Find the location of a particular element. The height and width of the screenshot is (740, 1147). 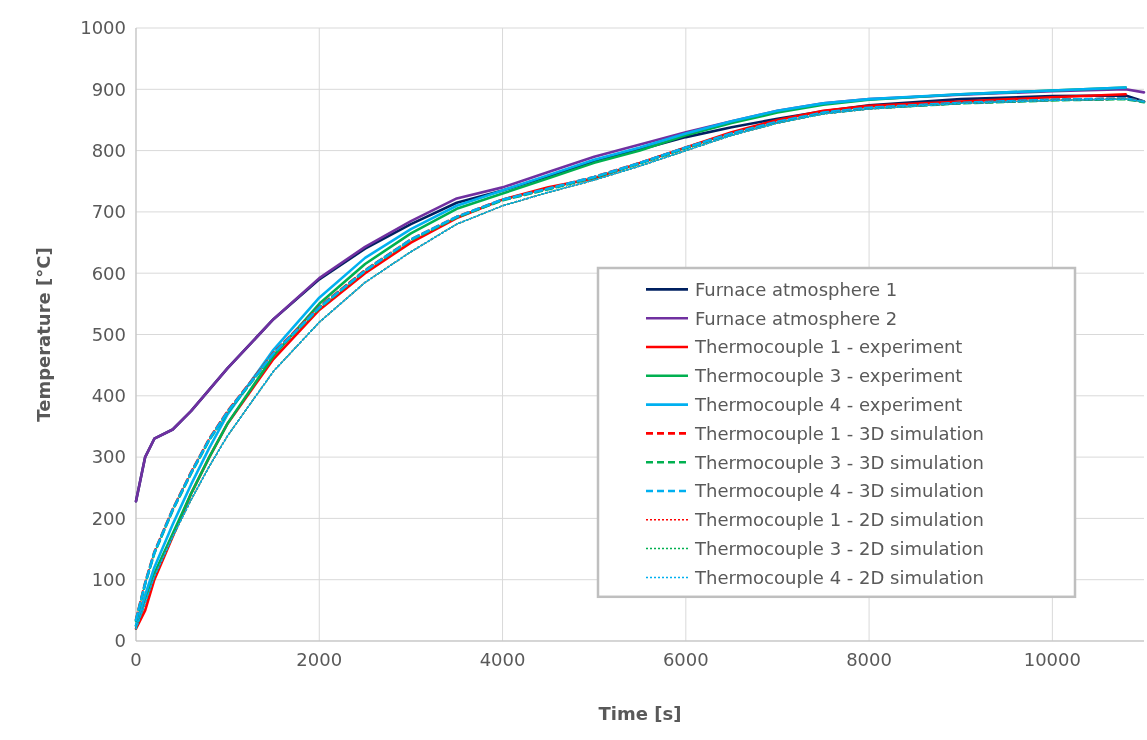

x-tick-label: 0 is located at coordinates (136, 659).